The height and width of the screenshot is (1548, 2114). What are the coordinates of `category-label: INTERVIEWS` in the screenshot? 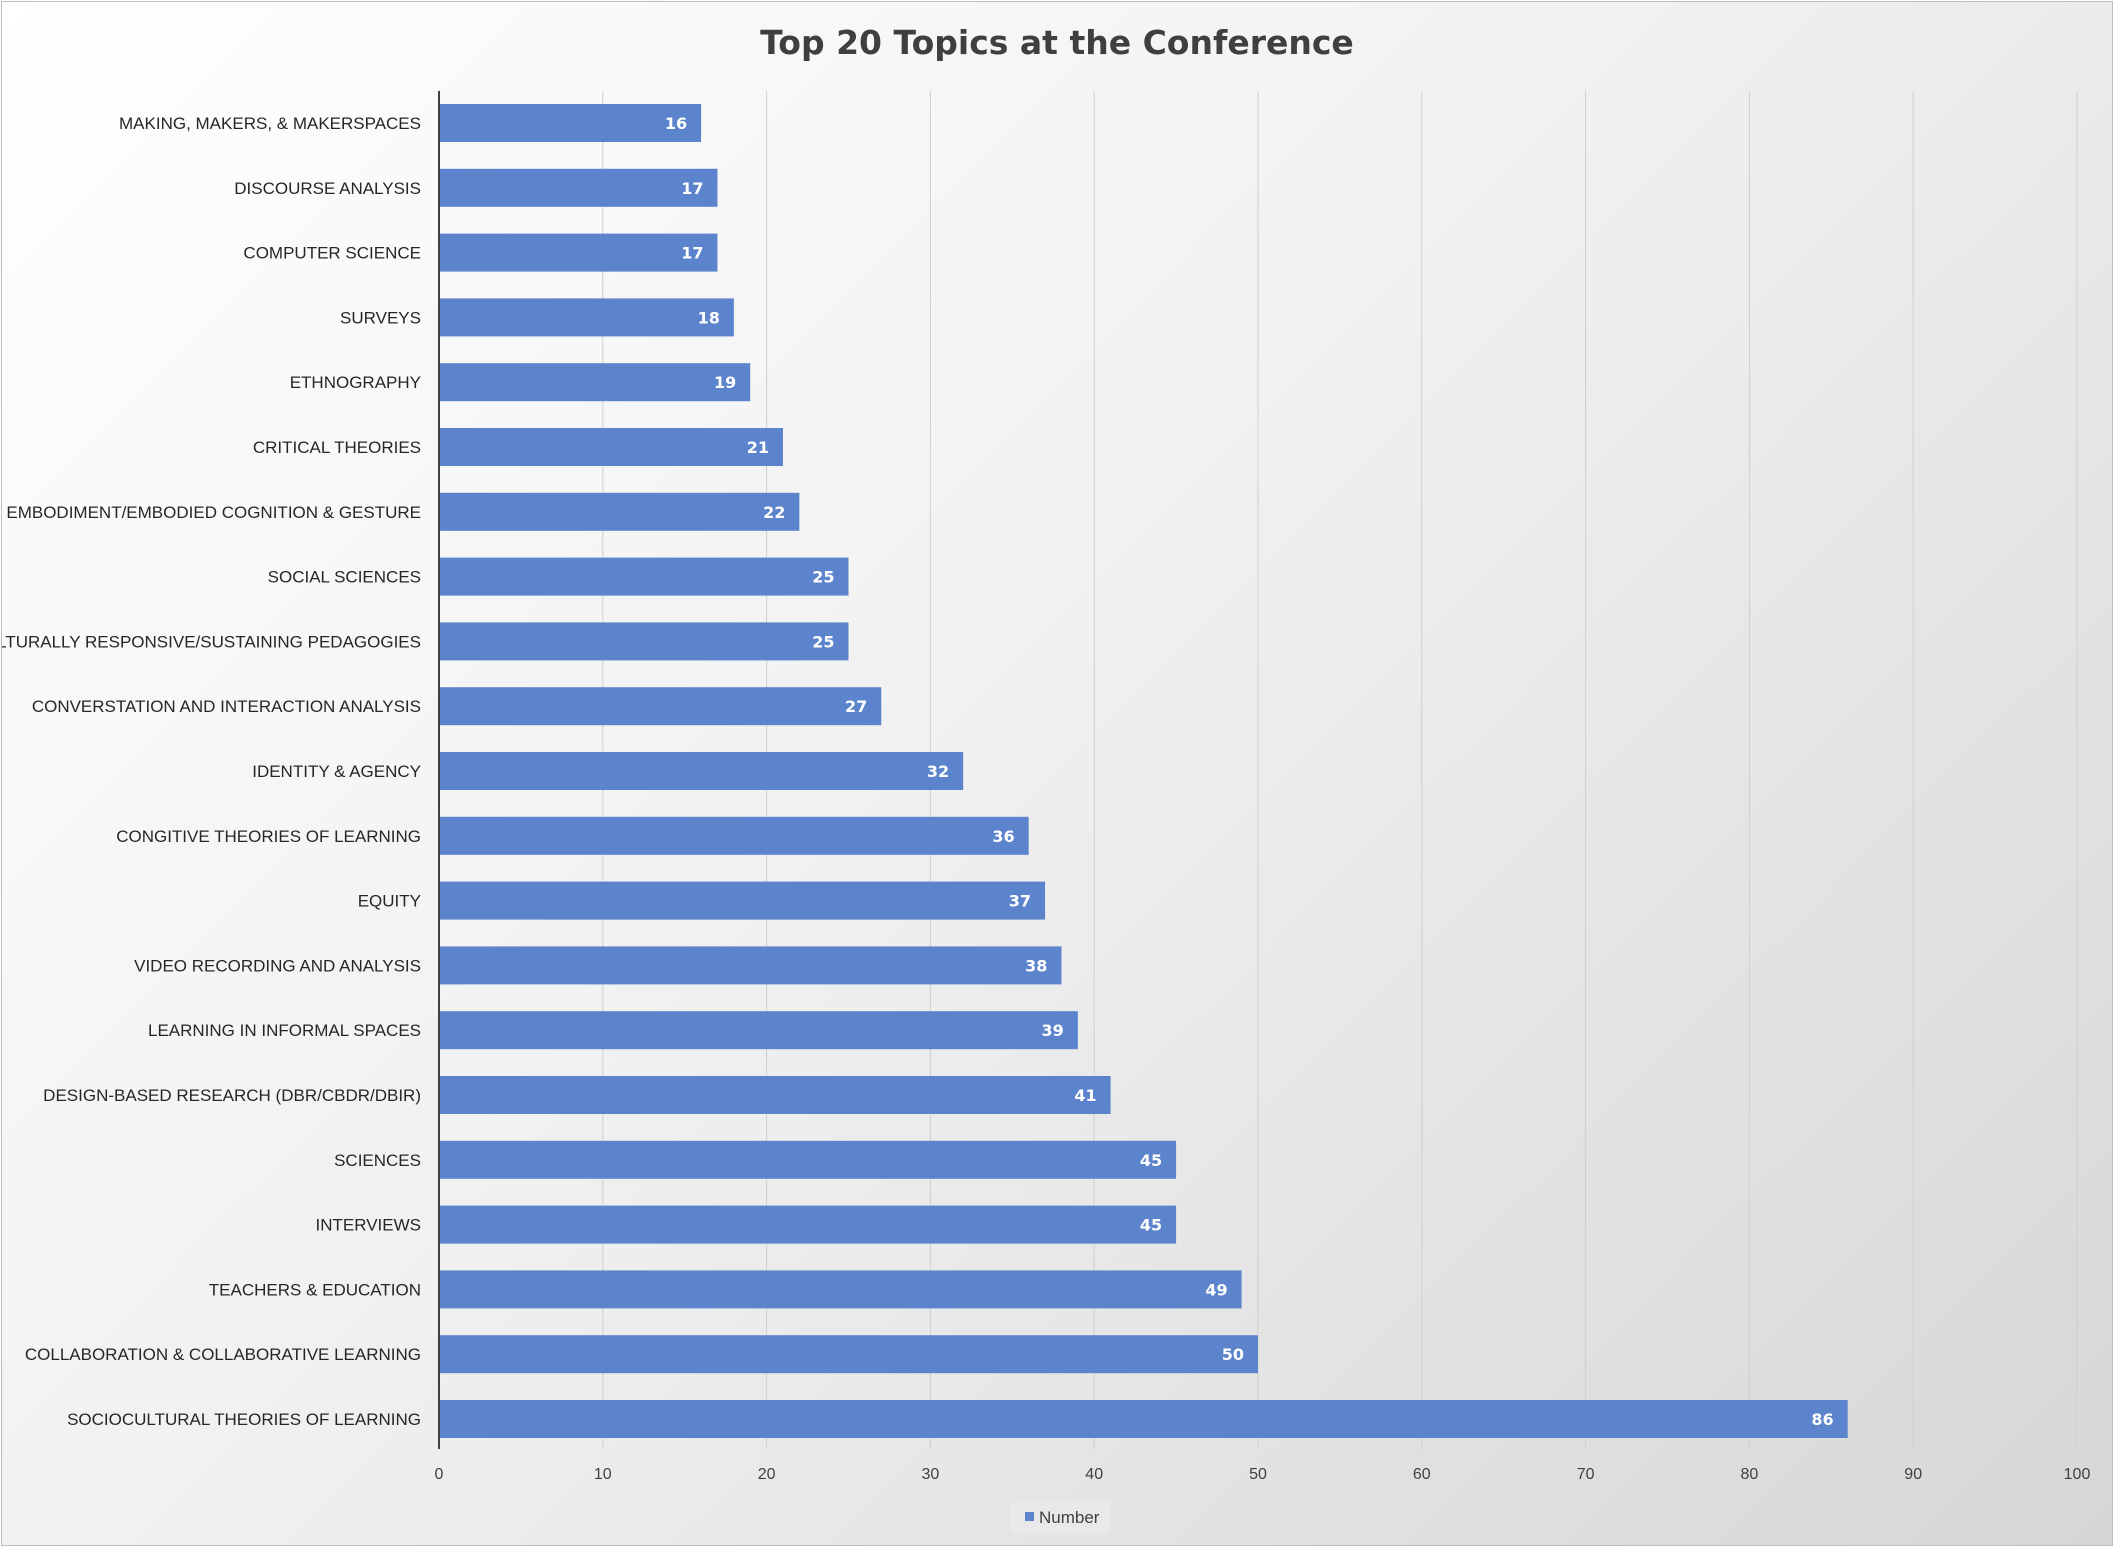 It's located at (368, 1225).